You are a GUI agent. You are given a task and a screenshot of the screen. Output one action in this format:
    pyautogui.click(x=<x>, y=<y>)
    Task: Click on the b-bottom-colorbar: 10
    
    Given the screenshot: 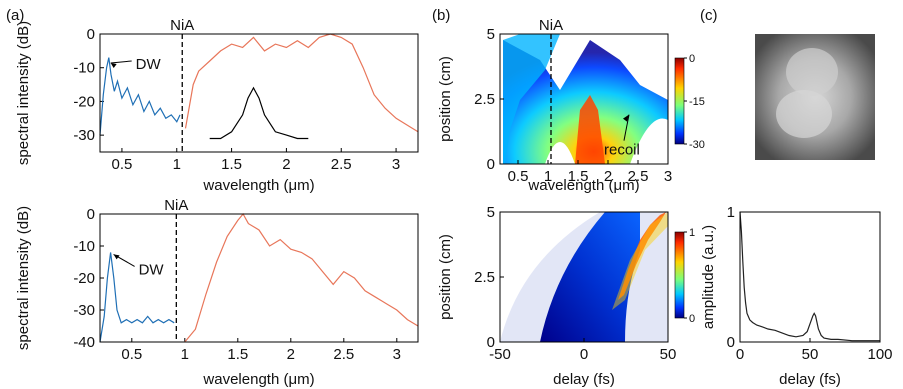 What is the action you would take?
    pyautogui.click(x=684, y=276)
    